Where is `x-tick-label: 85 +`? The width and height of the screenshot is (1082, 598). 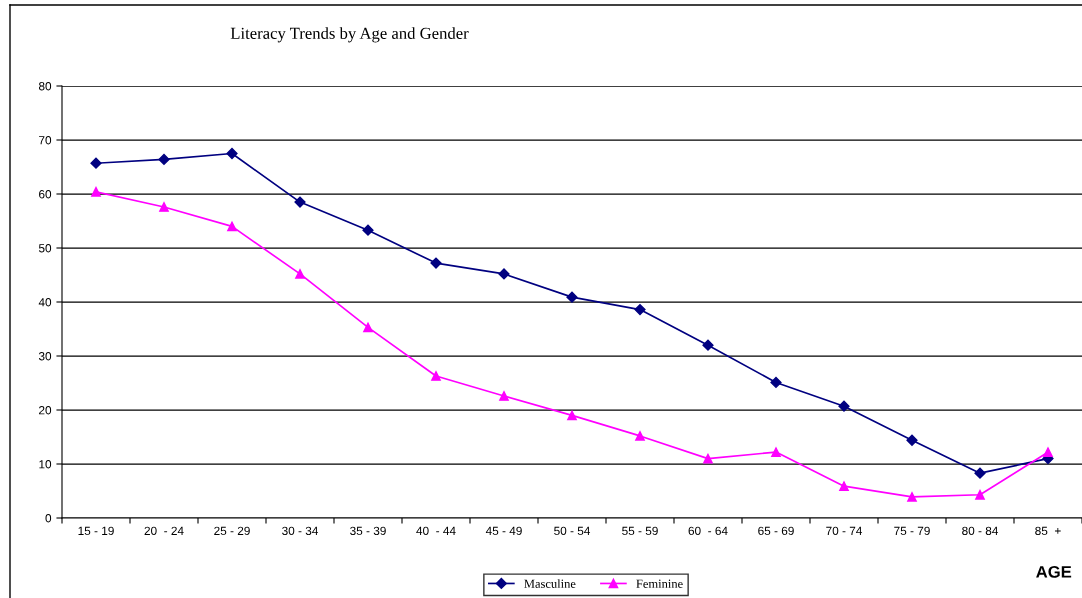 x-tick-label: 85 + is located at coordinates (1048, 530).